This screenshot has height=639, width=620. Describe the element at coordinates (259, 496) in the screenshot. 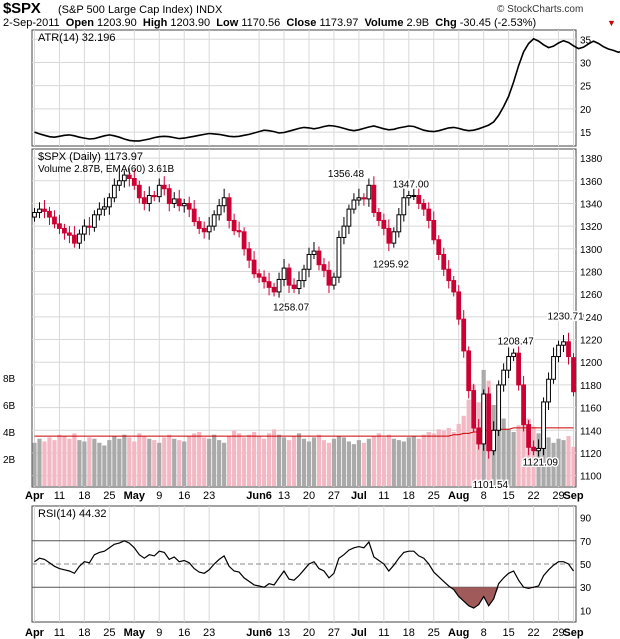

I see `x-axis-label: Jun6` at that location.